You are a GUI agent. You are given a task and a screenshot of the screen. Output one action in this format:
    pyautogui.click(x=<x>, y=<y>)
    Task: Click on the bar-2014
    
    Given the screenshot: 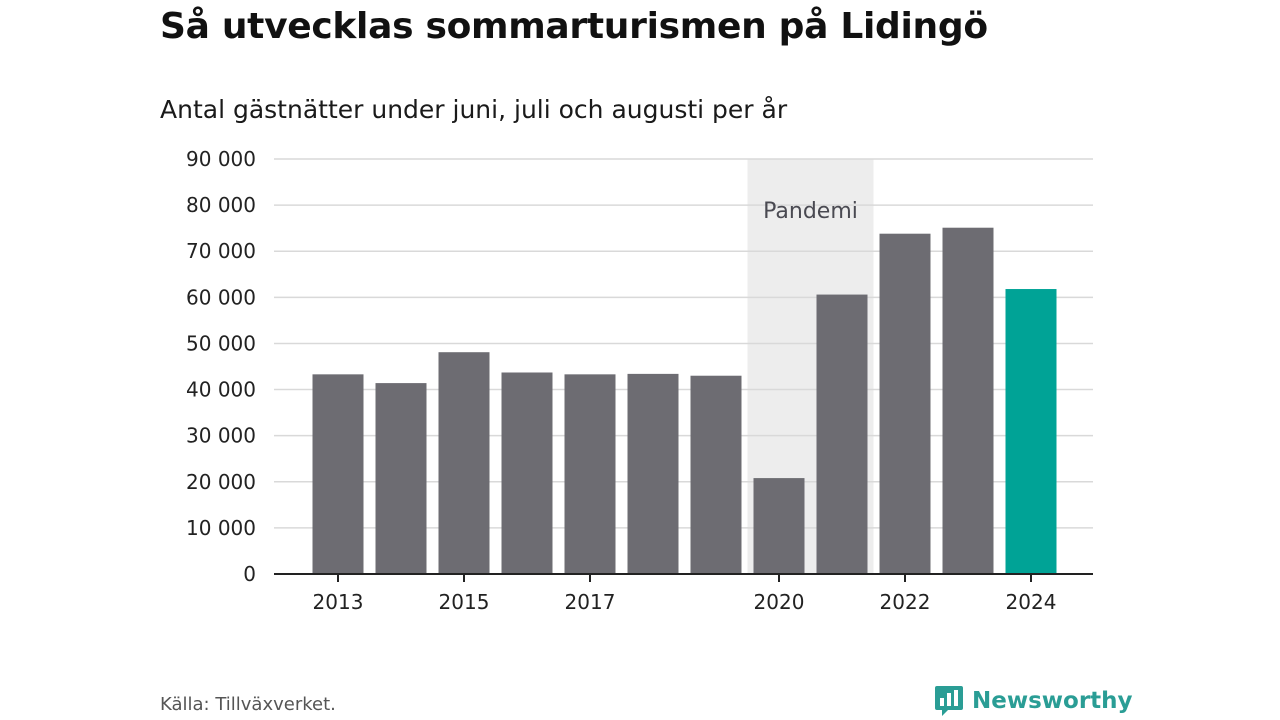 What is the action you would take?
    pyautogui.click(x=401, y=478)
    